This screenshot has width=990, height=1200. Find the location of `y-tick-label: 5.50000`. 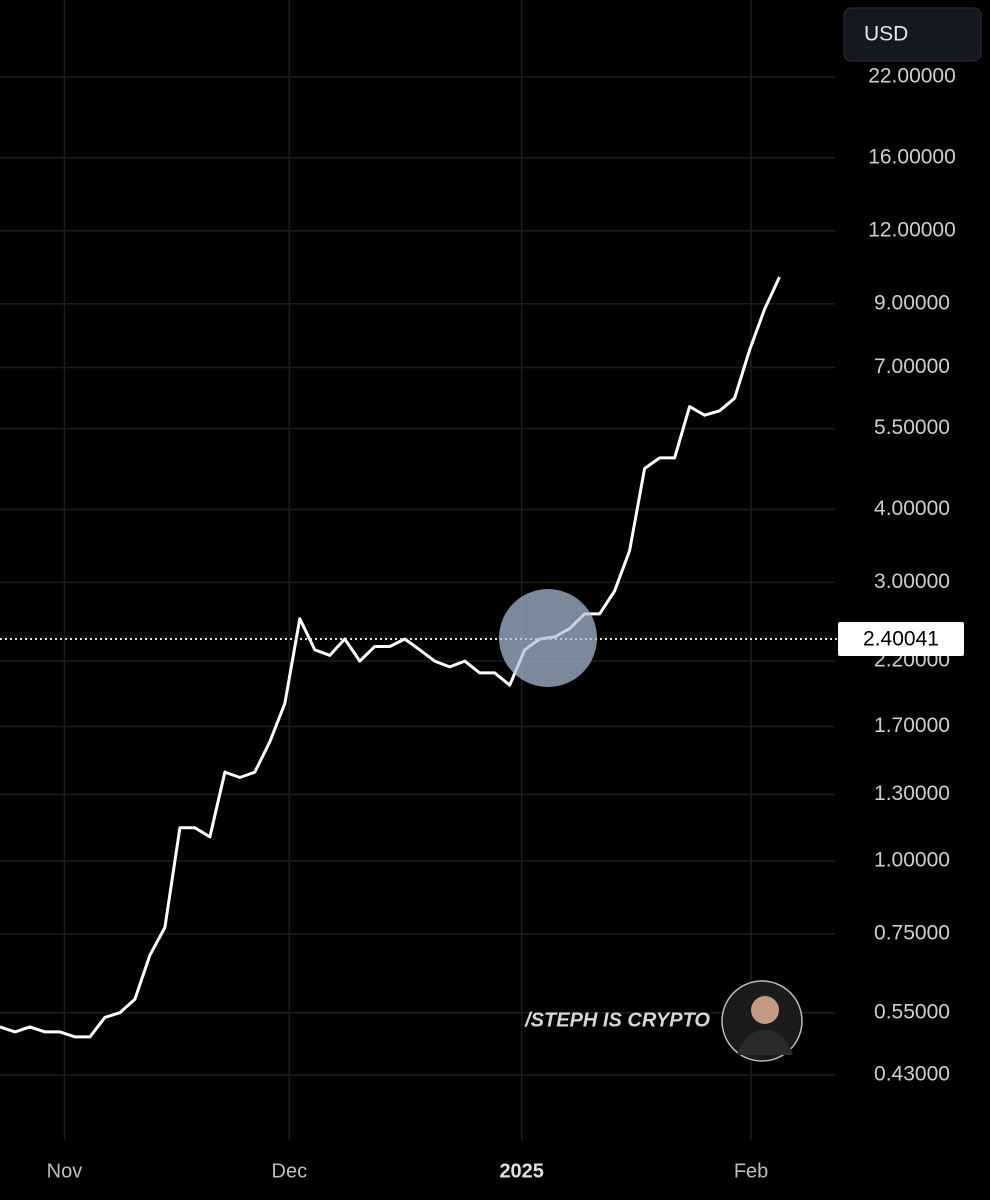

y-tick-label: 5.50000 is located at coordinates (912, 427).